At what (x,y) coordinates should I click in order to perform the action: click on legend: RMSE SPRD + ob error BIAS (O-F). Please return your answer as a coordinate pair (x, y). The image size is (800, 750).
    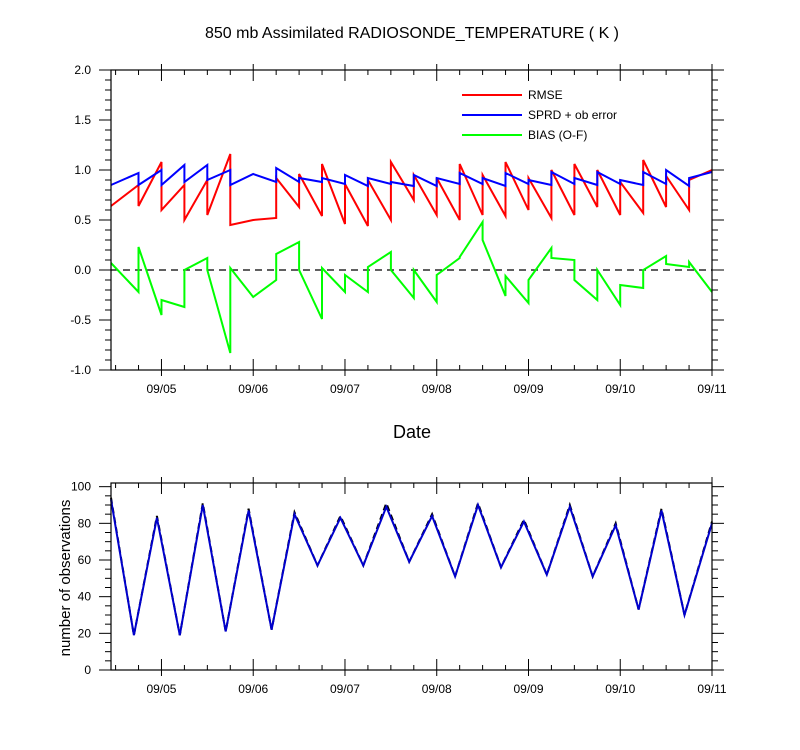
    Looking at the image, I should click on (539, 115).